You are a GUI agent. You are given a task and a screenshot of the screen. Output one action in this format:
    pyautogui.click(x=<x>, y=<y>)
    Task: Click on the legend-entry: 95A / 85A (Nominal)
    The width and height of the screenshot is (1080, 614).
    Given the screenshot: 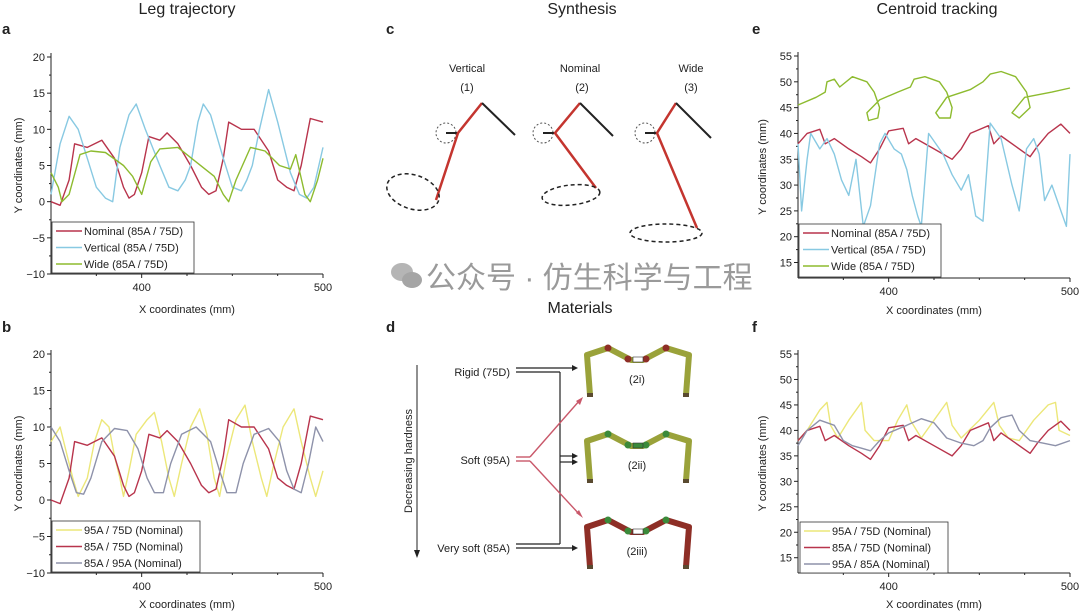 What is the action you would take?
    pyautogui.click(x=881, y=565)
    